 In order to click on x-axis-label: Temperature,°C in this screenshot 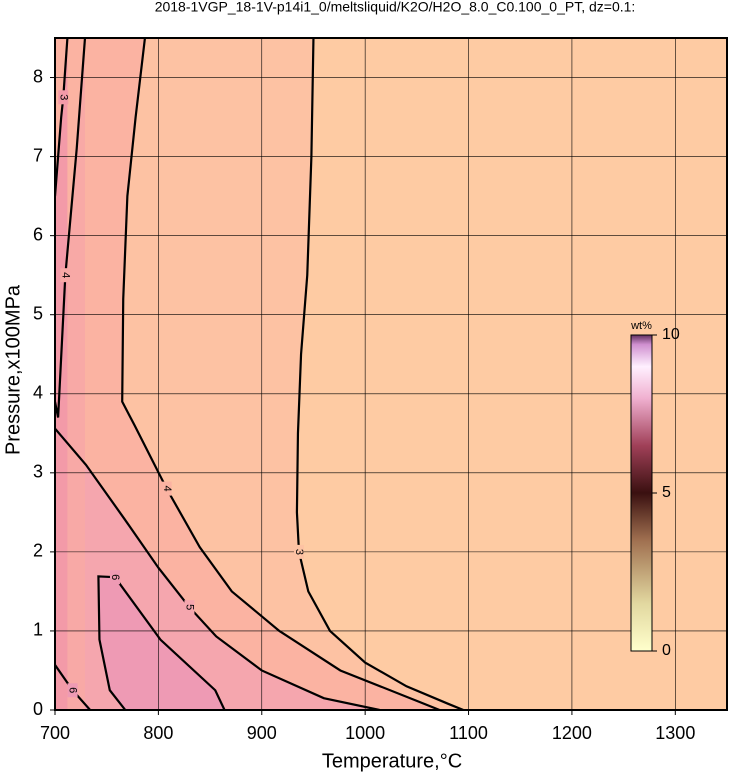, I will do `click(392, 761)`.